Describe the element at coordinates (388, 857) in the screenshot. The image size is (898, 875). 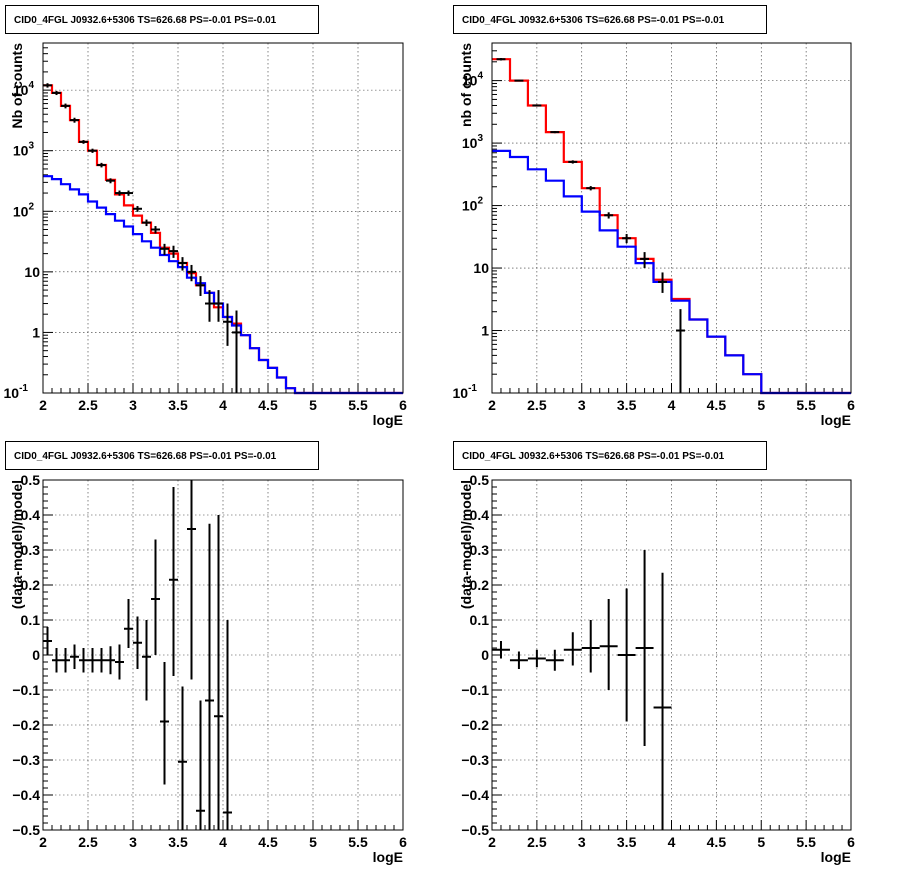
I see `x-axis-label: logE` at that location.